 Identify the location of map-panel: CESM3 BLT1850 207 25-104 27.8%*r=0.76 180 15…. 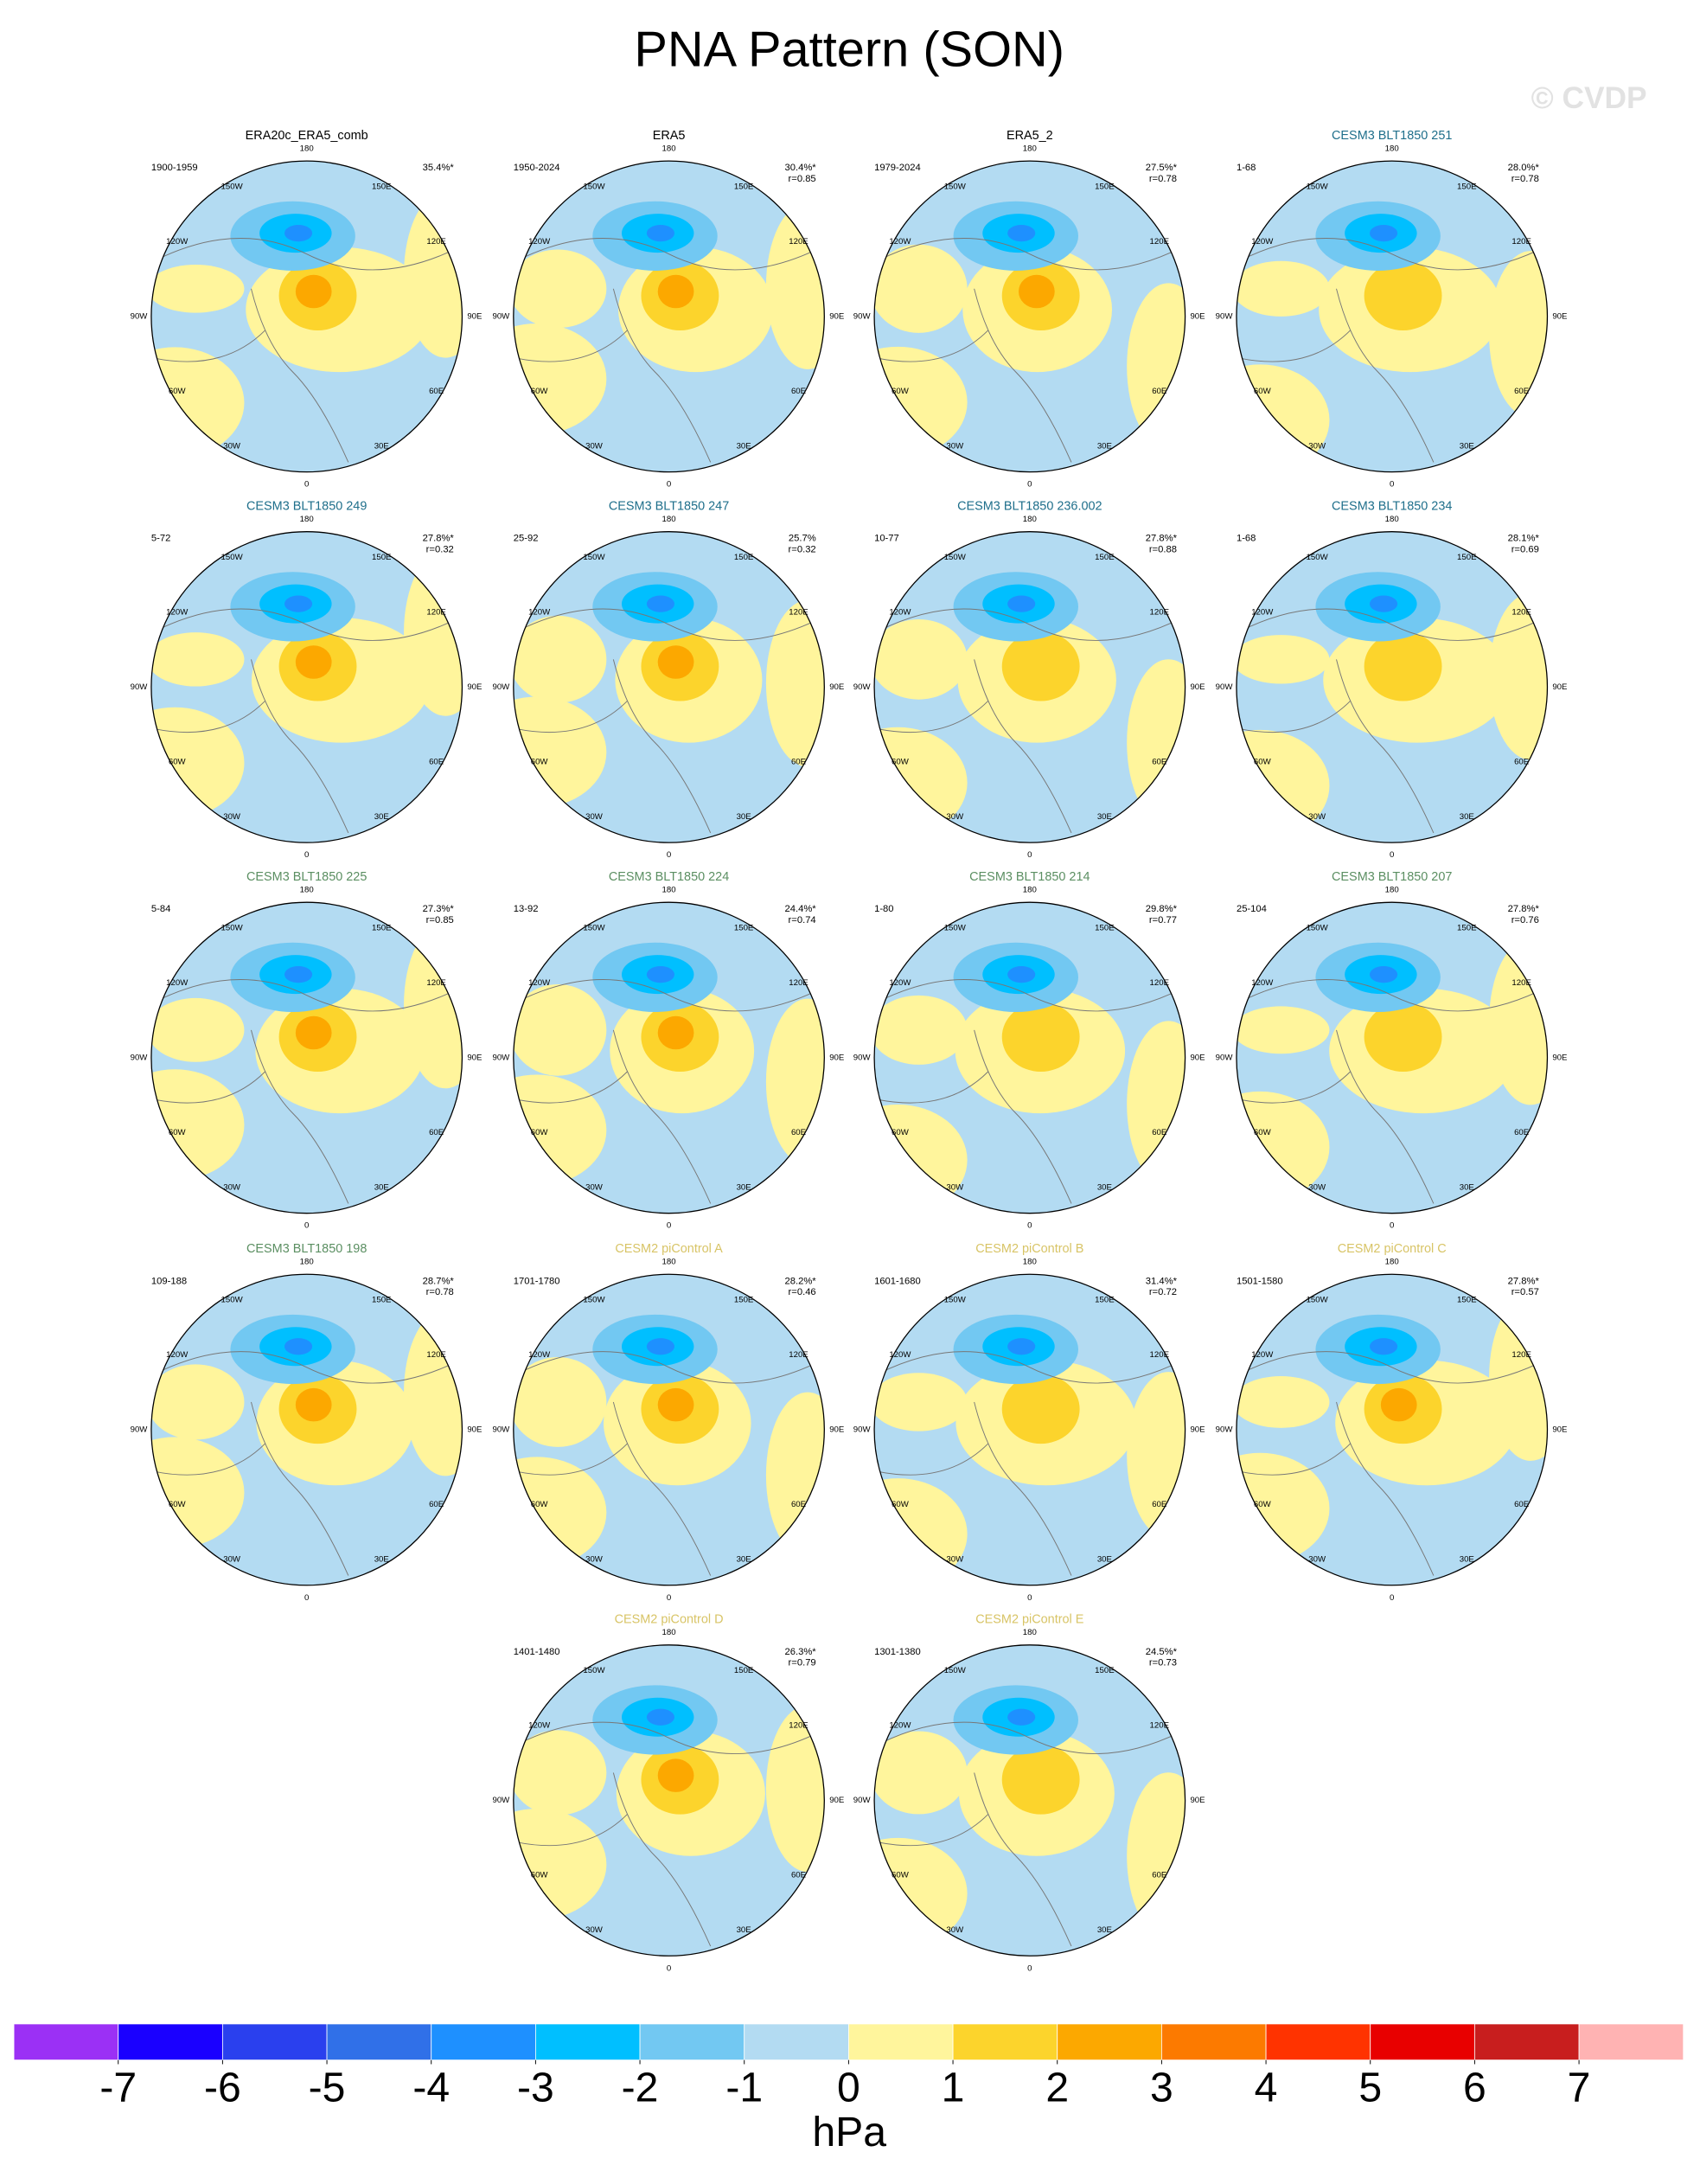
(1392, 1050).